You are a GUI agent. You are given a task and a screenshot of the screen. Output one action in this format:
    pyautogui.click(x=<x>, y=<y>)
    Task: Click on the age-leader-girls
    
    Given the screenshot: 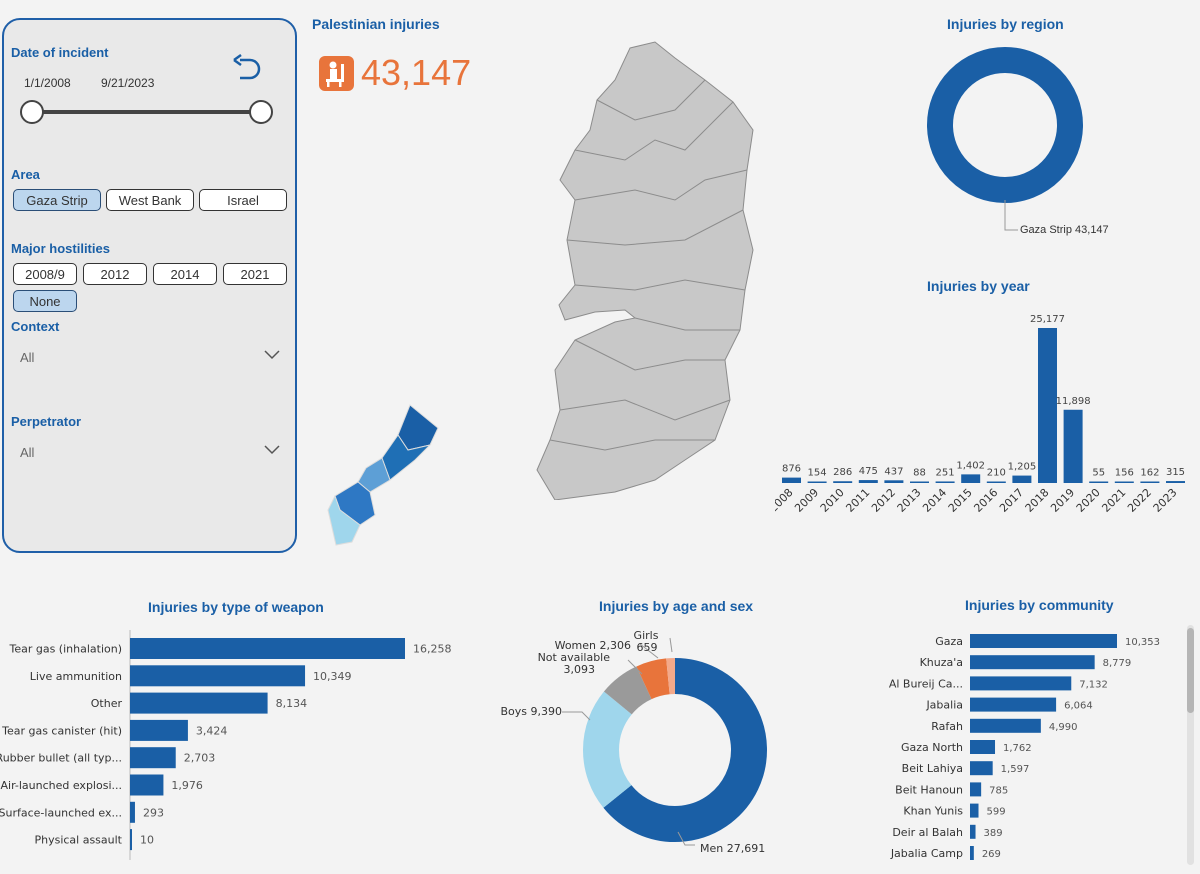 What is the action you would take?
    pyautogui.click(x=671, y=645)
    